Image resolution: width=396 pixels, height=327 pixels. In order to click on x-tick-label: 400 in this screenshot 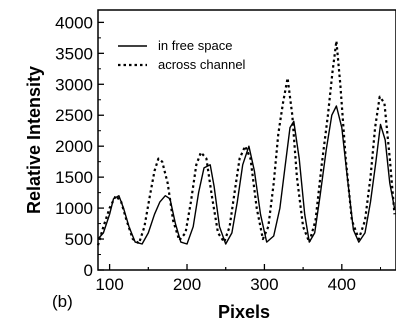, I will do `click(342, 284)`.